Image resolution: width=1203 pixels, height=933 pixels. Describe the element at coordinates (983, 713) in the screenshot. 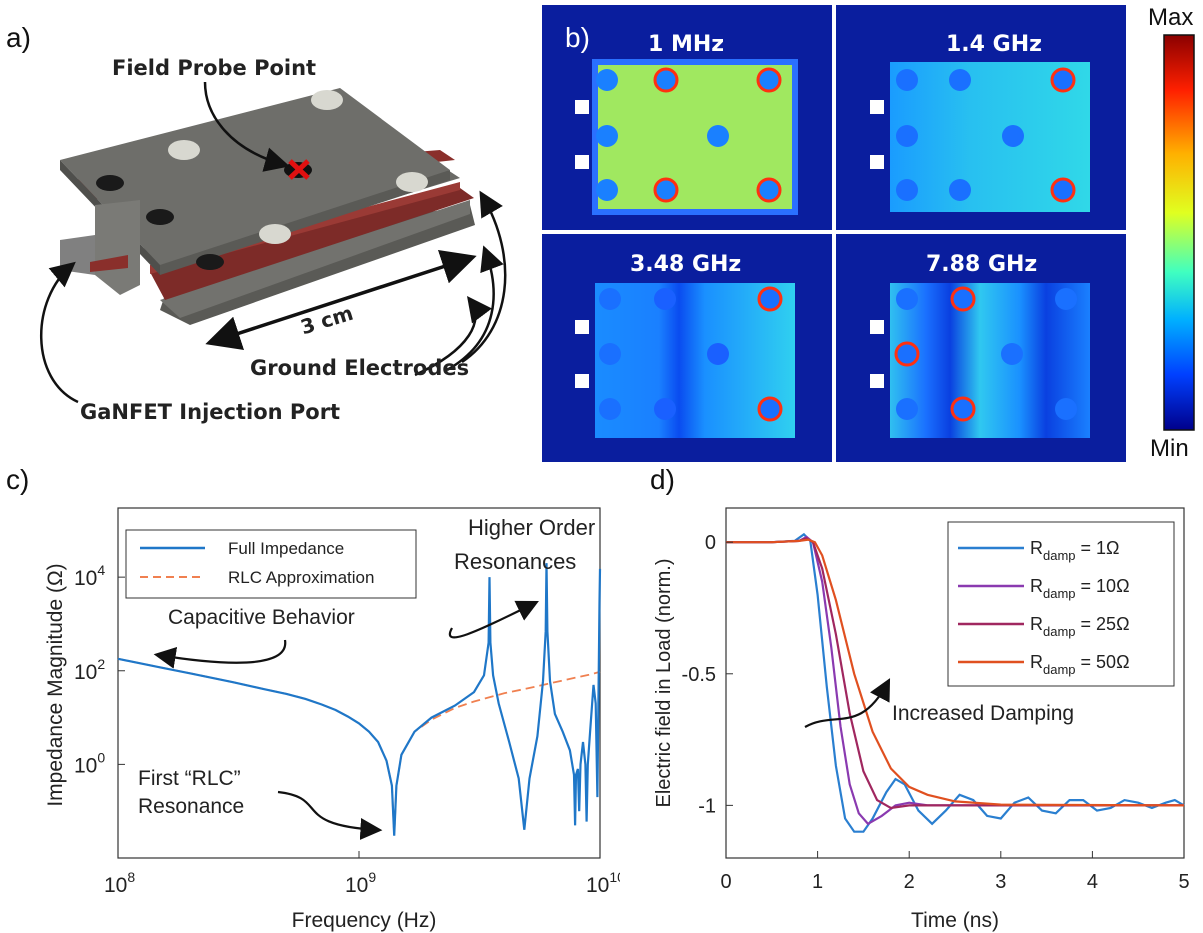

I see `annotation-increased-damping: Increased Damping` at that location.